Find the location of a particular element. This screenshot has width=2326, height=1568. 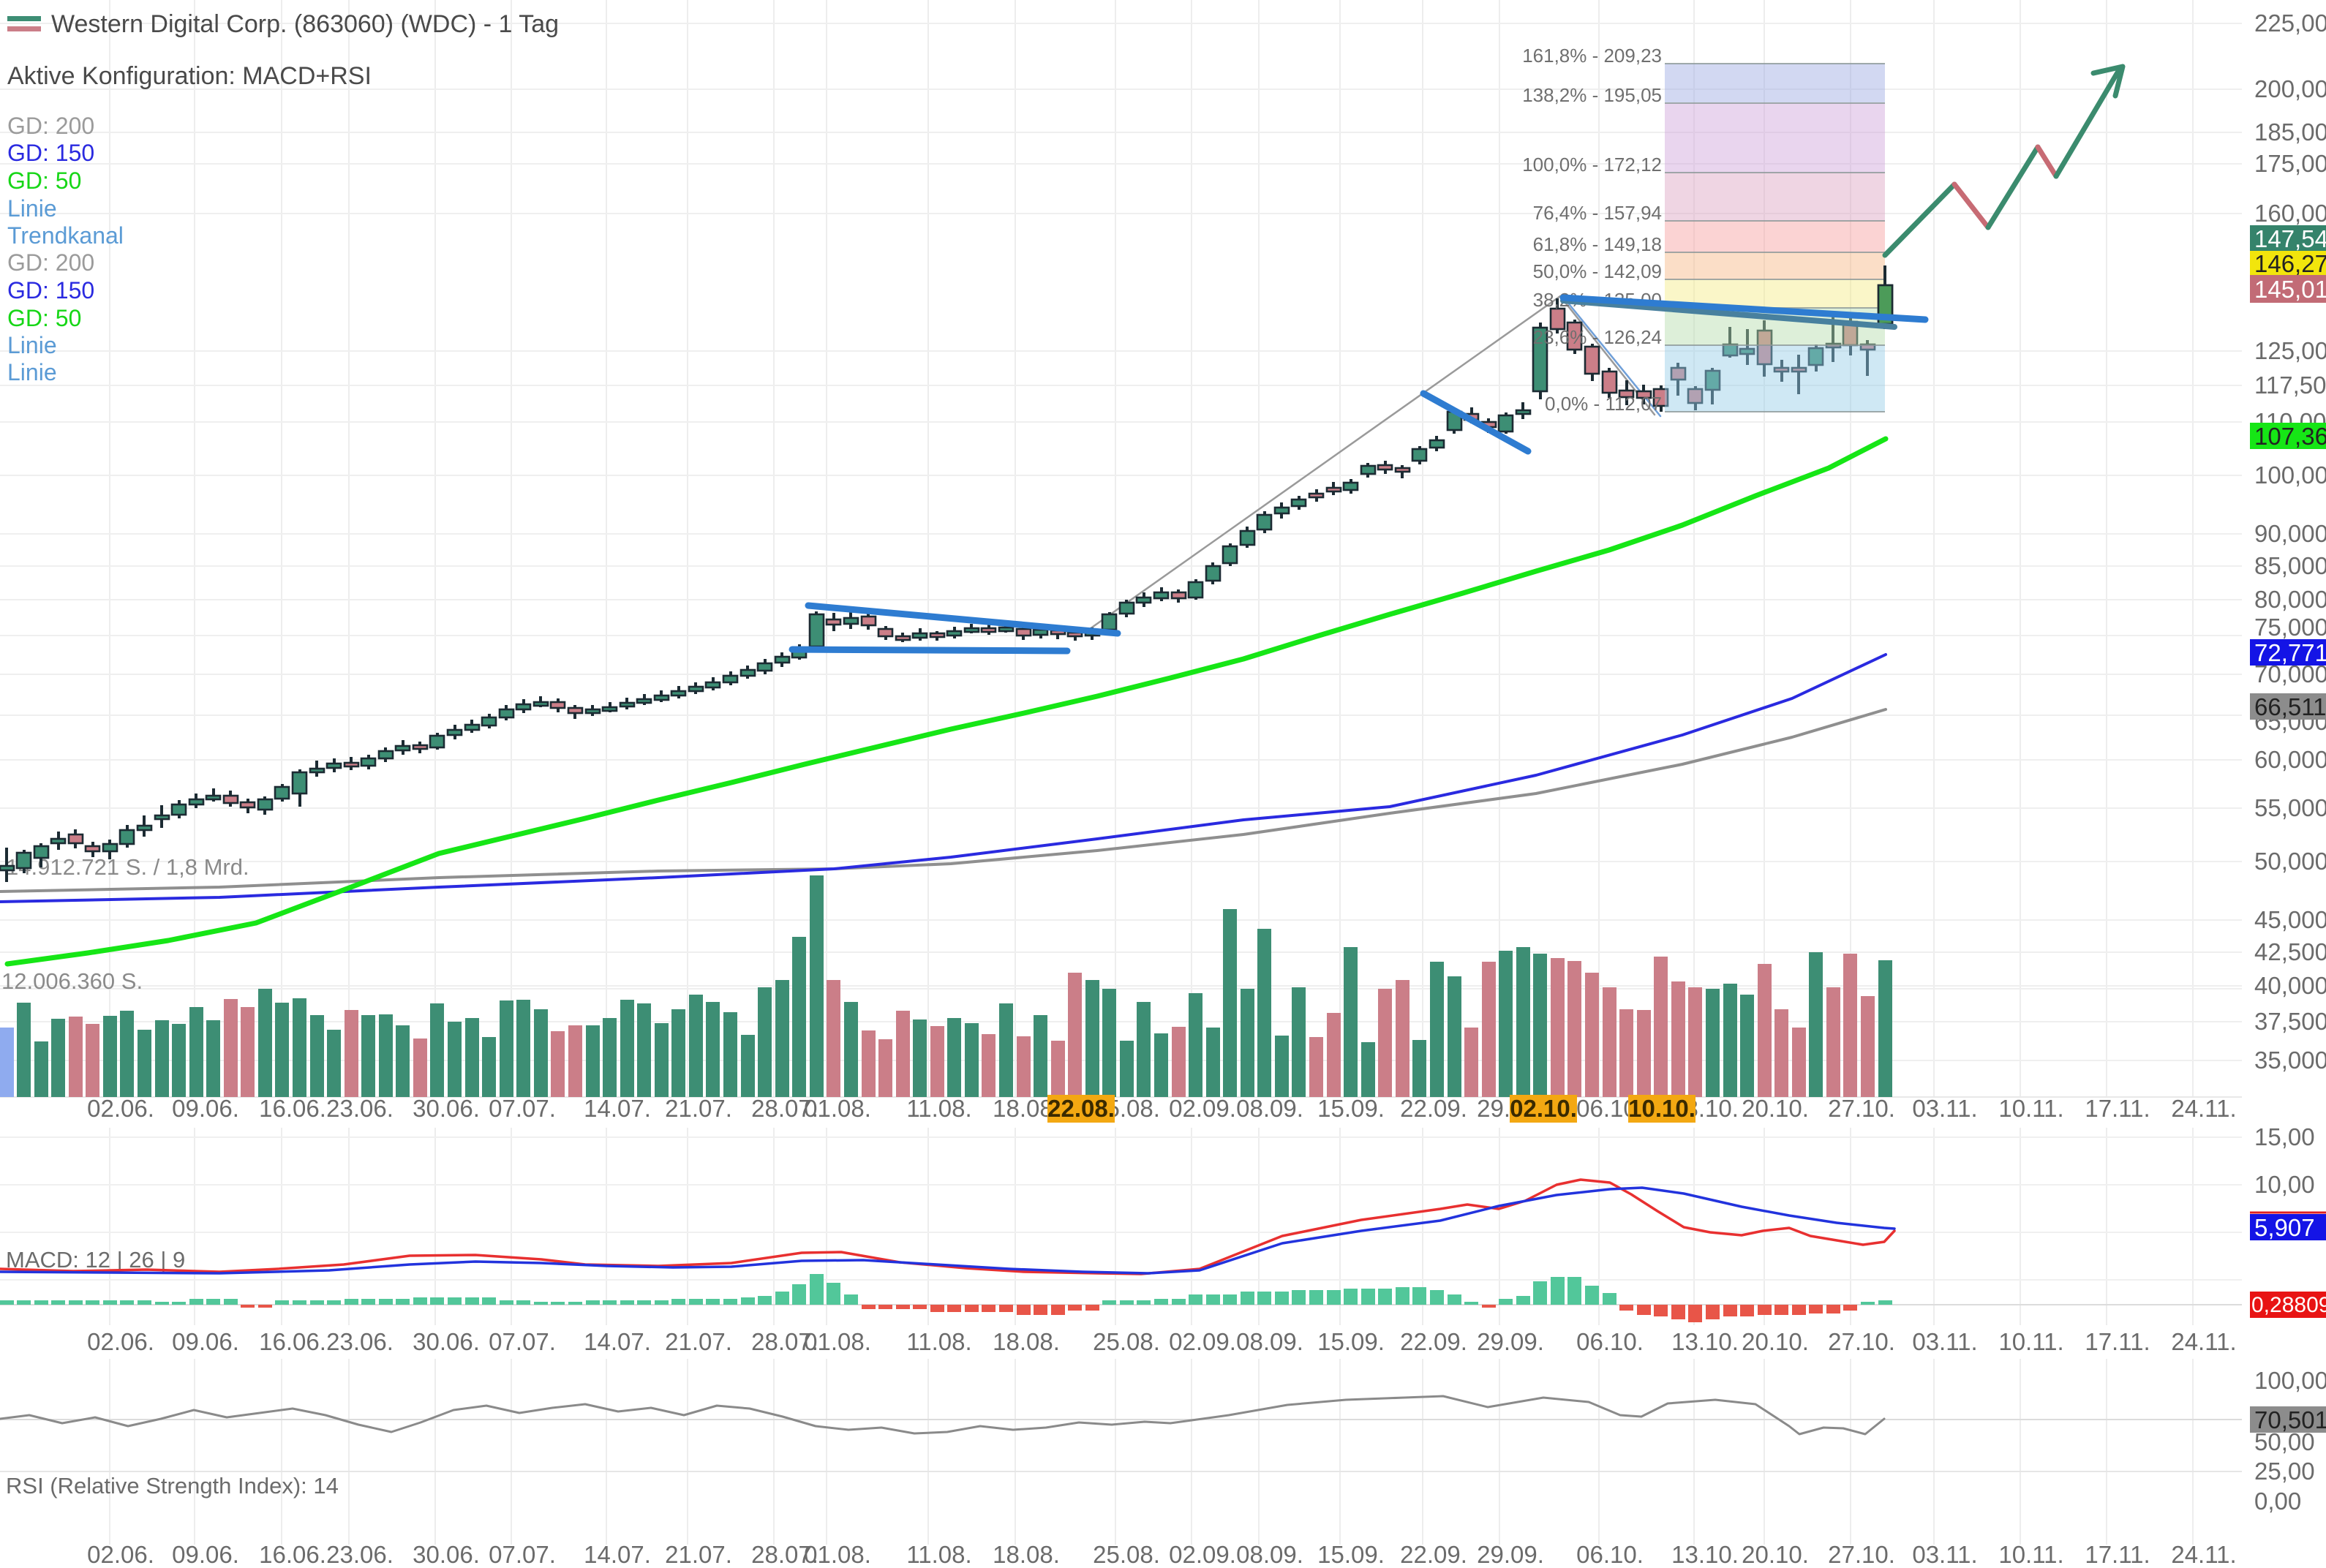

svg-text: 147,543 is located at coordinates (2290, 238).